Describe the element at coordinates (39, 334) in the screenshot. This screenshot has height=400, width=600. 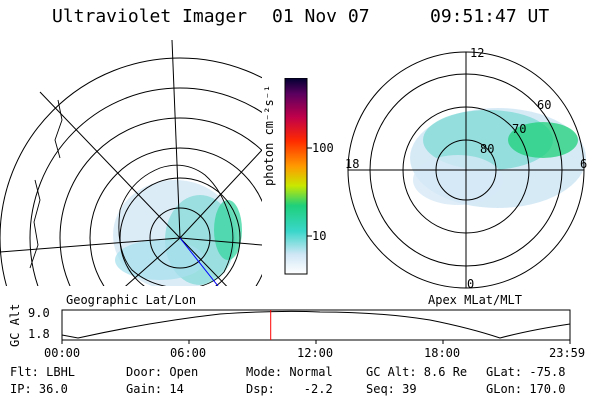
I see `altitude-ytick-1-8: 1.8` at that location.